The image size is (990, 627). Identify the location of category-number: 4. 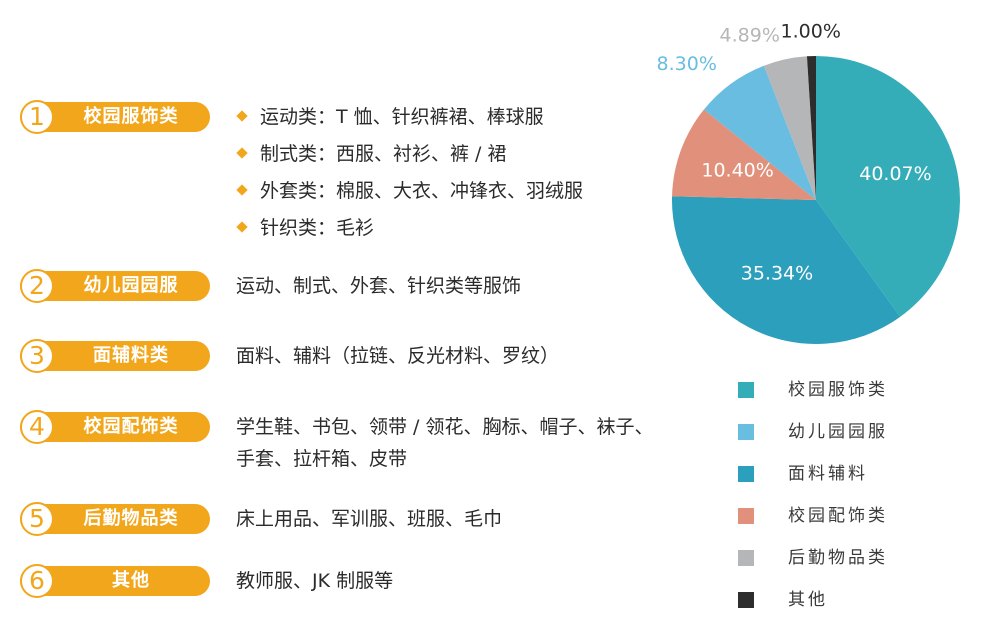
(37, 427).